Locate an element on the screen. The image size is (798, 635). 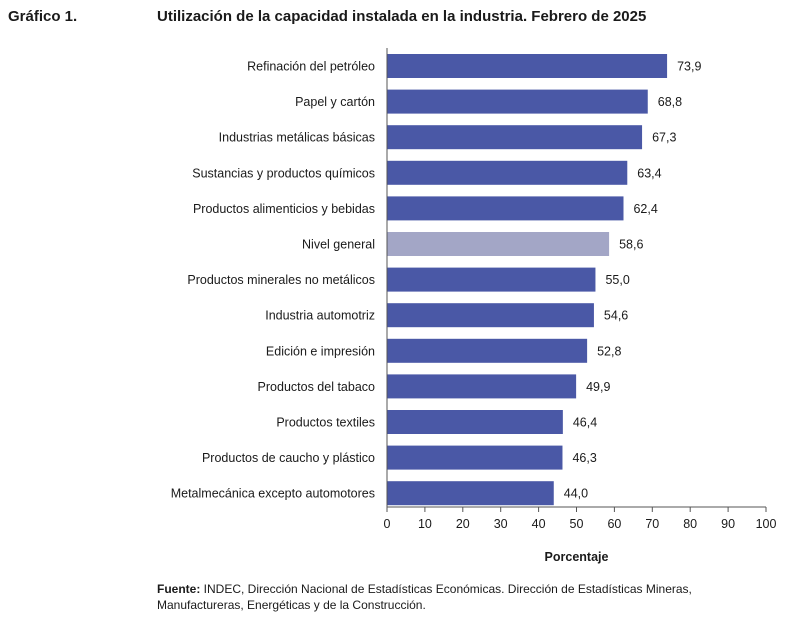
source-label: Fuente: is located at coordinates (179, 589).